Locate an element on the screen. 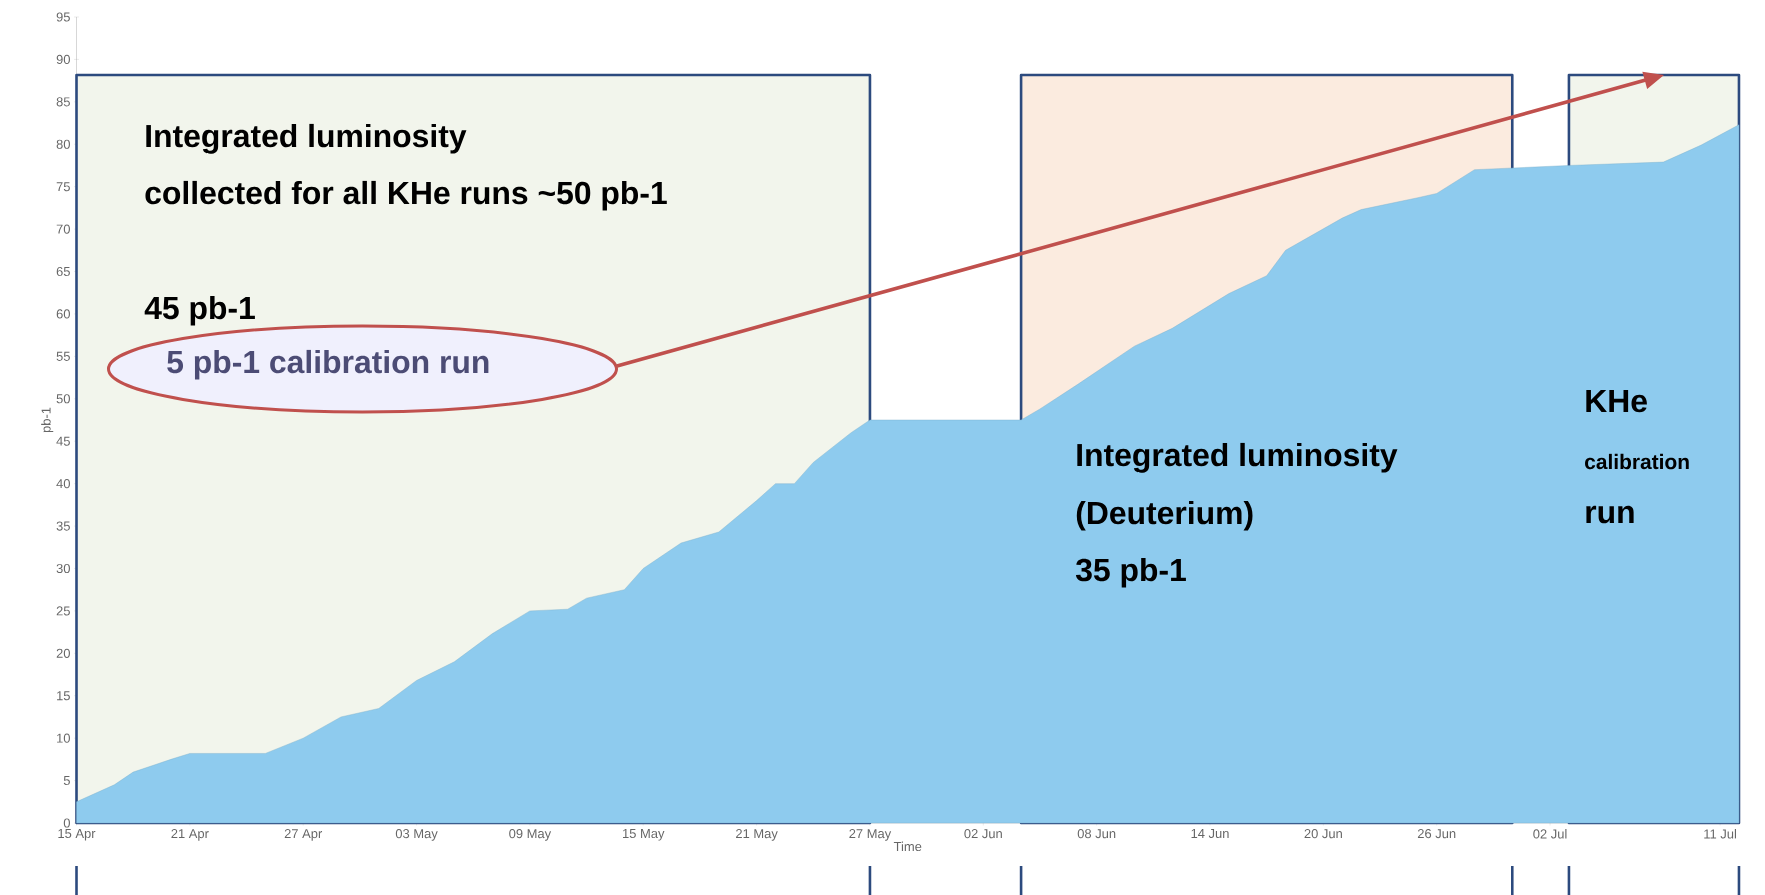 The height and width of the screenshot is (895, 1765). x-tick-label: 26 Jun is located at coordinates (1436, 834).